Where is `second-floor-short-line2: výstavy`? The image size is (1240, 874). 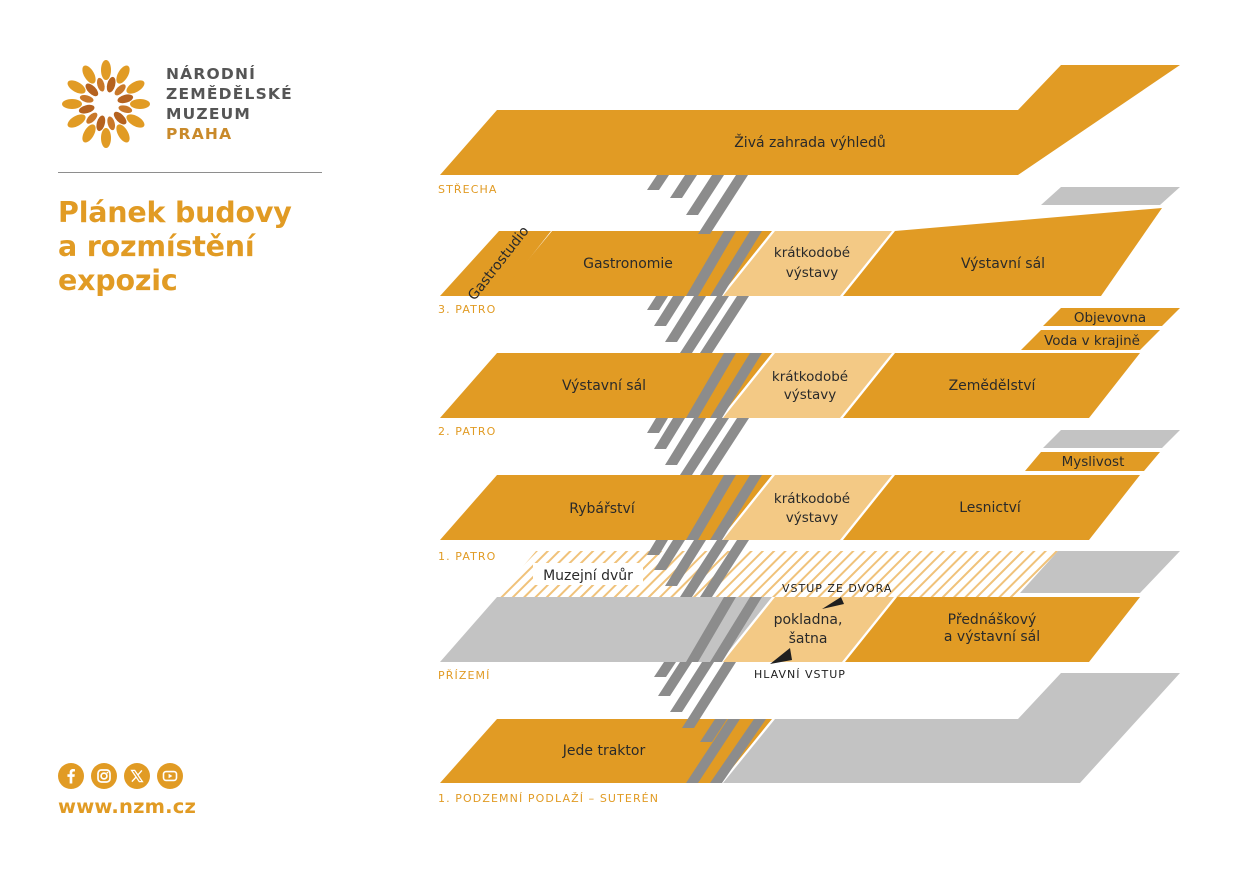 second-floor-short-line2: výstavy is located at coordinates (810, 395).